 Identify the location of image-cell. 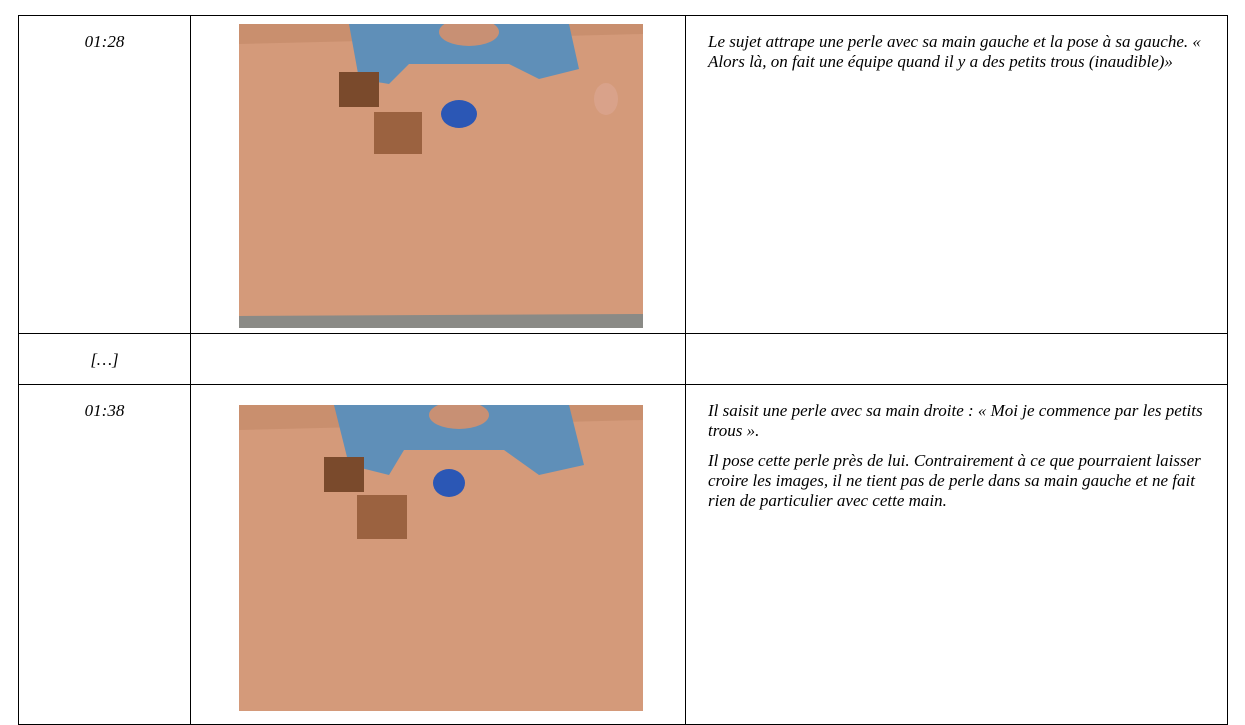
(438, 359).